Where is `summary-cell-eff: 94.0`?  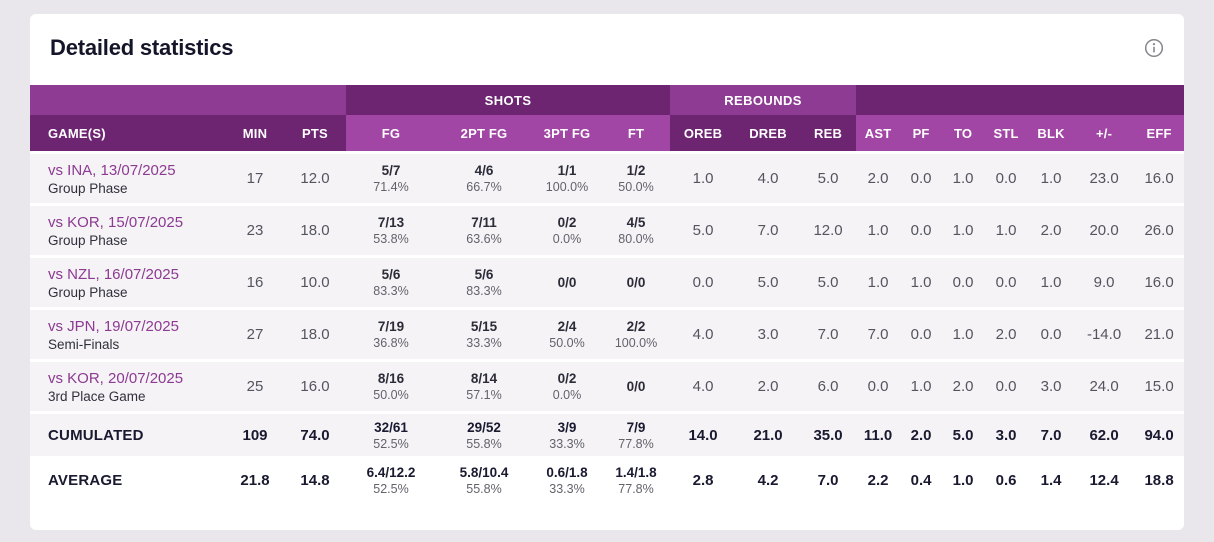
summary-cell-eff: 94.0 is located at coordinates (1159, 433).